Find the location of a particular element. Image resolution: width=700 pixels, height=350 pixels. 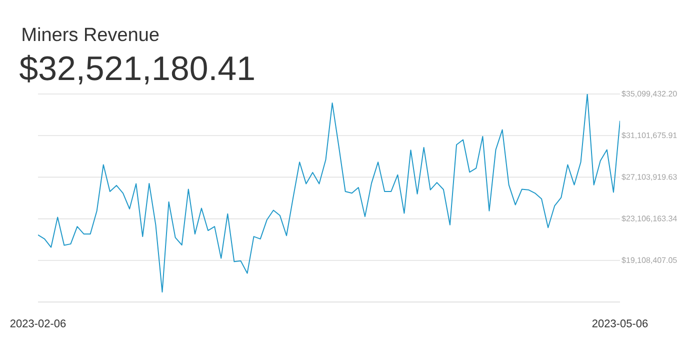

chart-title: Miners Revenue is located at coordinates (90, 34).